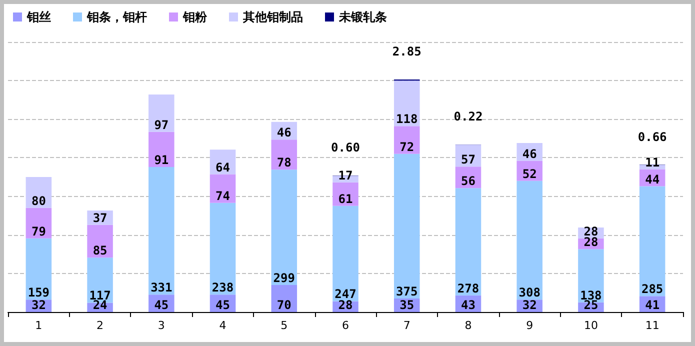 The width and height of the screenshot is (695, 346). I want to click on data-label: 11, so click(652, 162).